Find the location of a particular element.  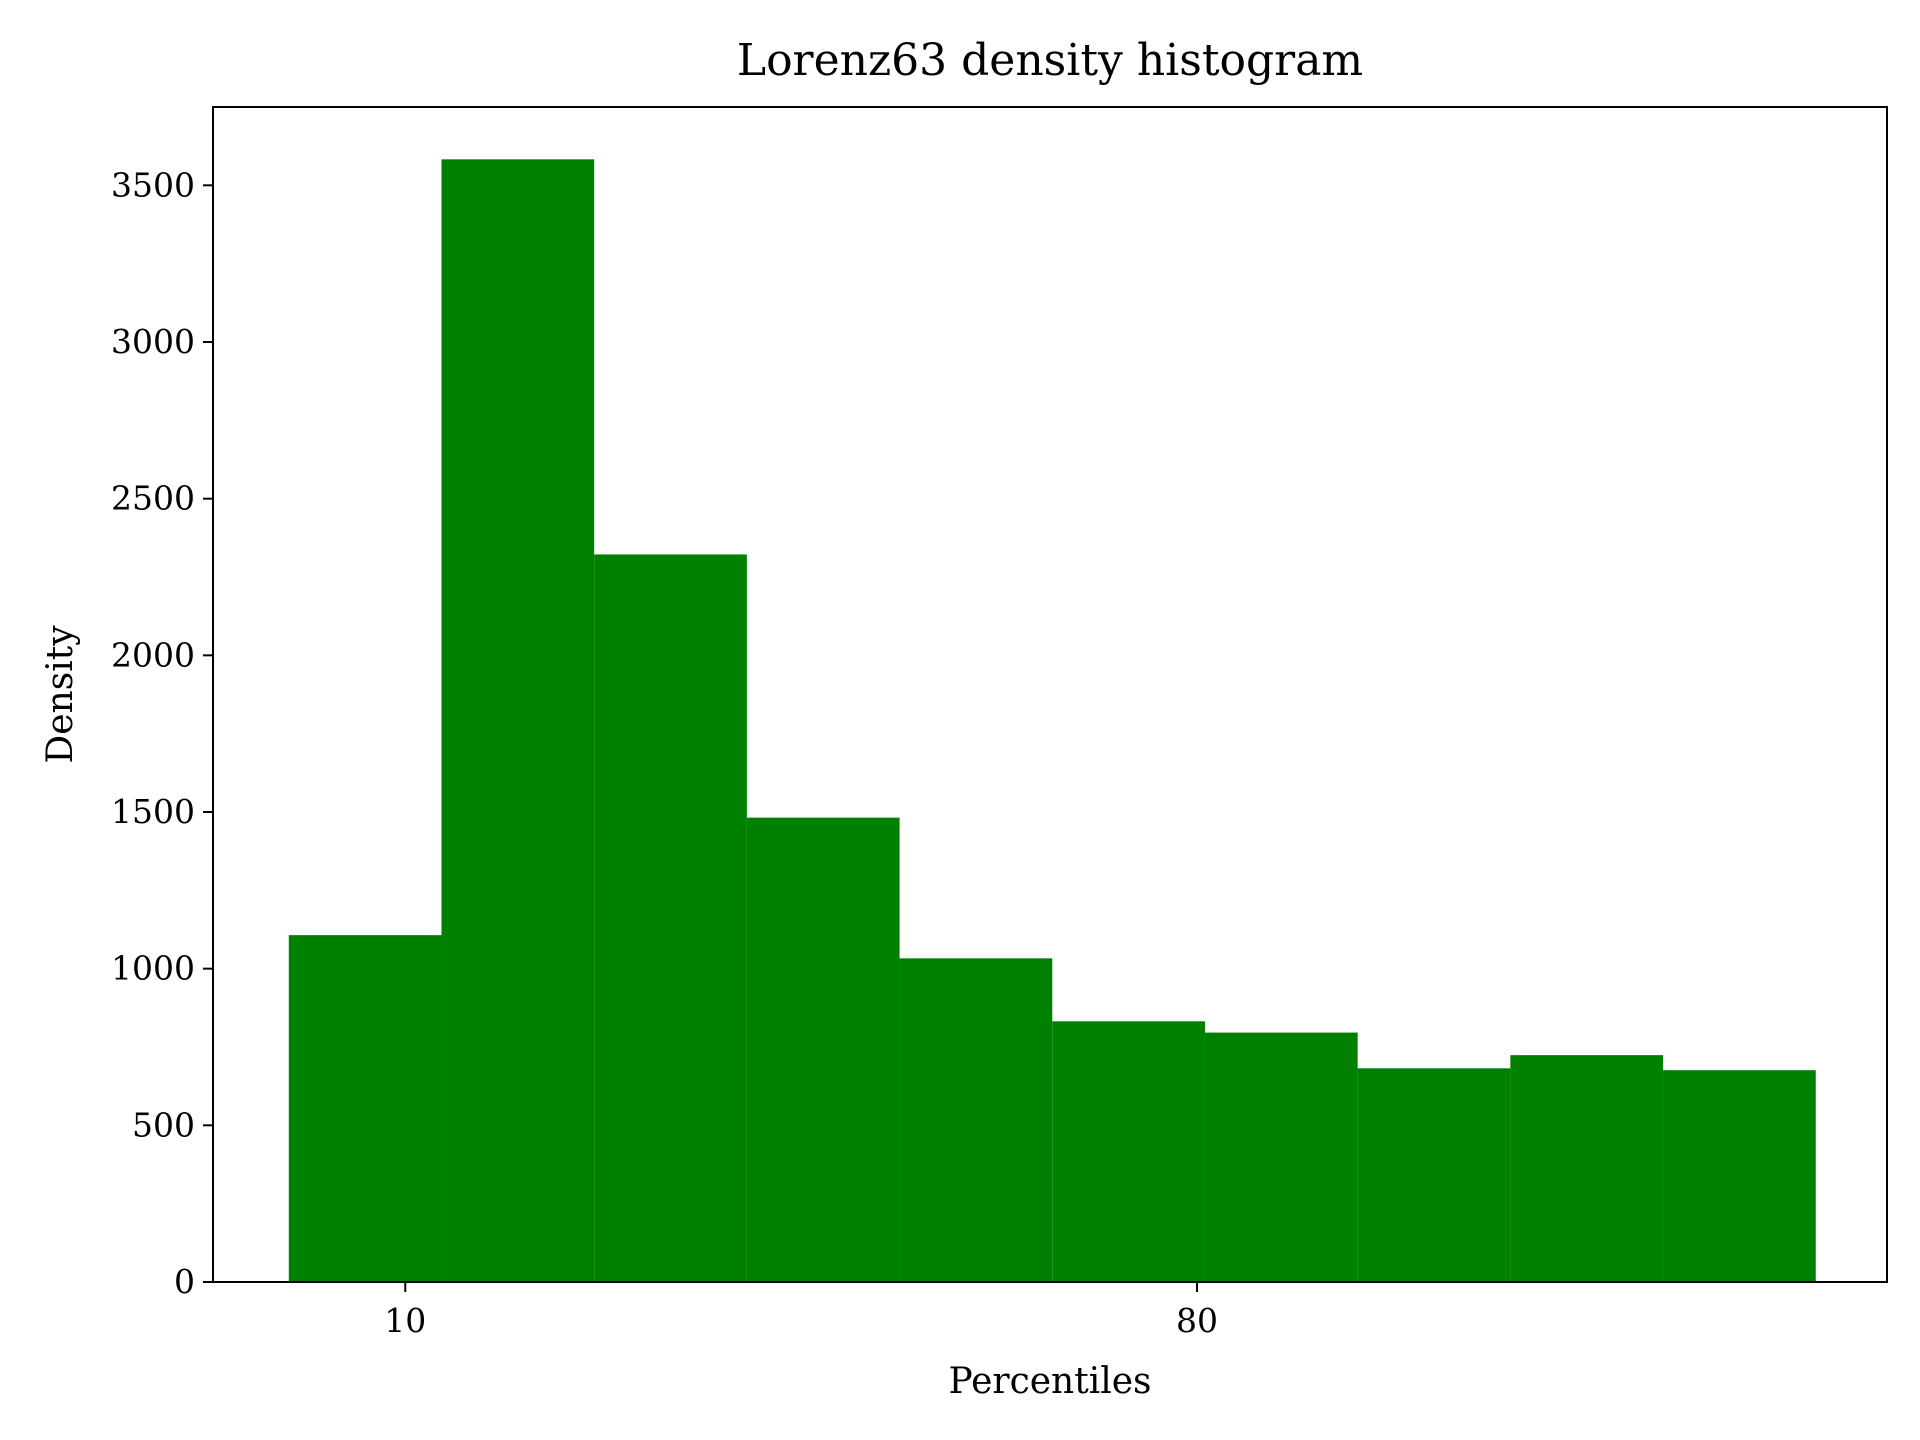

y-axis-ticks: 0 500 1000 1500 2000 2500 3000 3500 is located at coordinates (162, 733).